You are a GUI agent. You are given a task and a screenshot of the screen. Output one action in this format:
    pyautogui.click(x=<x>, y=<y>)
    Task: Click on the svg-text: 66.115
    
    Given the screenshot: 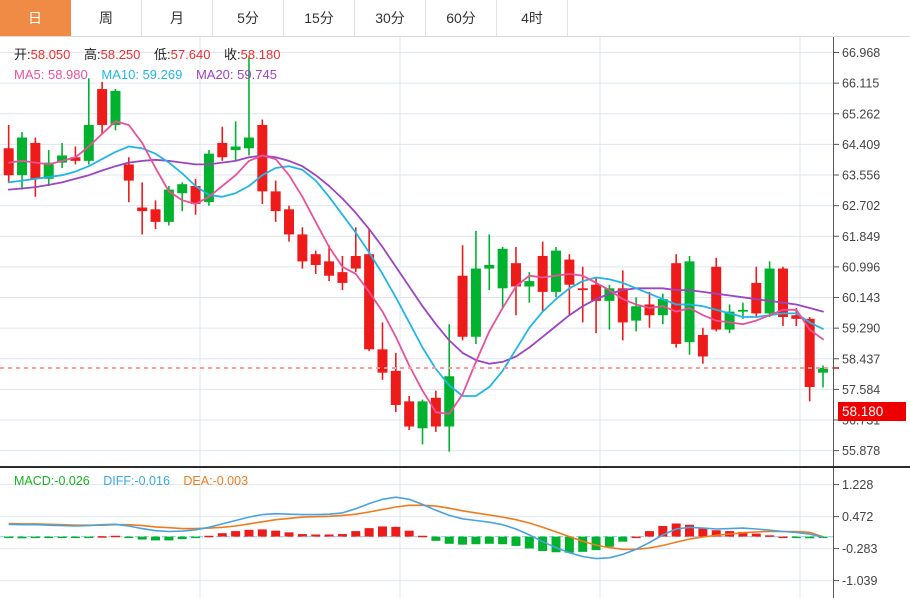 What is the action you would take?
    pyautogui.click(x=860, y=84)
    